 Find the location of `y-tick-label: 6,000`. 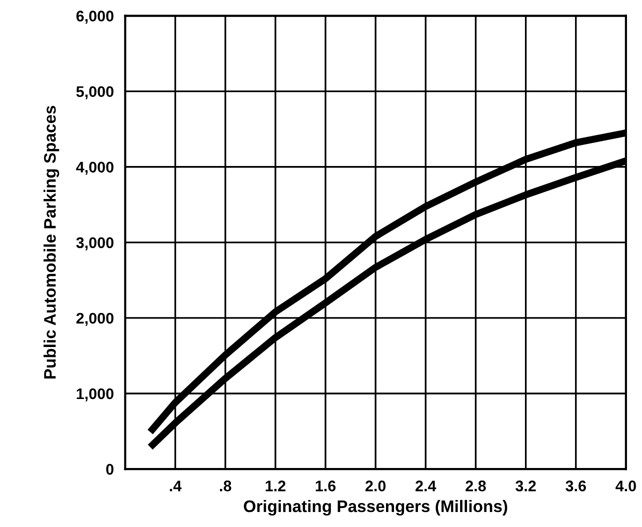

y-tick-label: 6,000 is located at coordinates (95, 17).